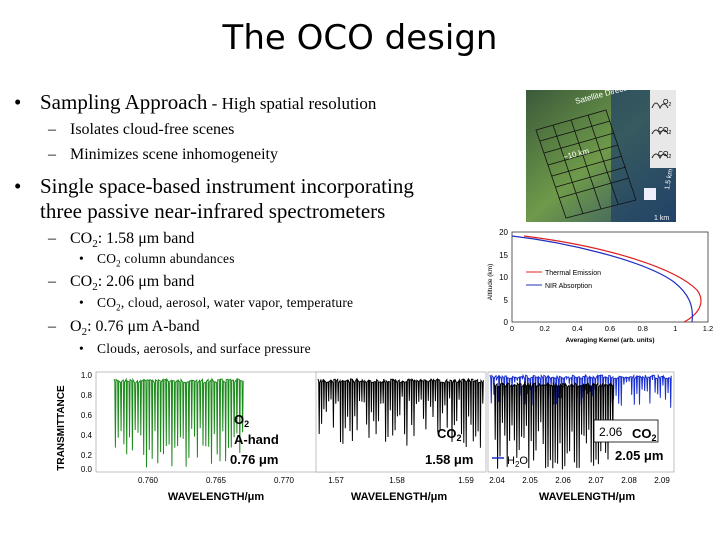 The width and height of the screenshot is (720, 540). I want to click on kernel-ytick: 20, so click(503, 232).